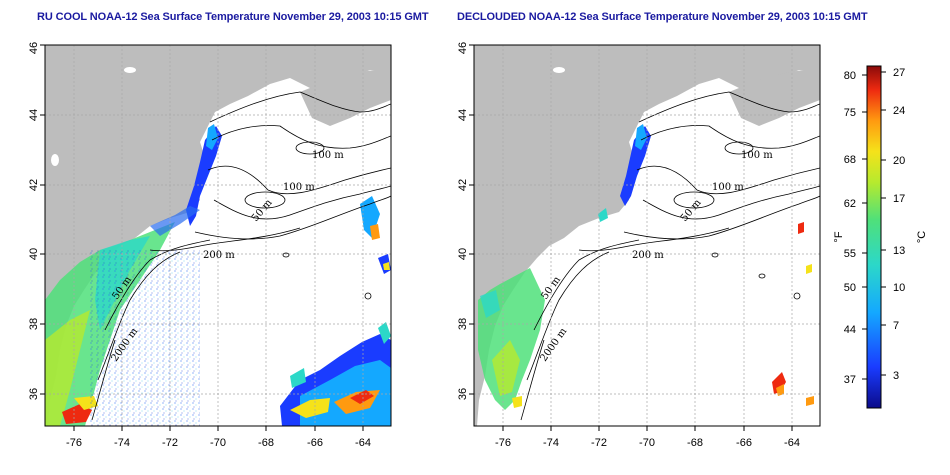 Image resolution: width=950 pixels, height=475 pixels. I want to click on celsius-unit-label: °C, so click(922, 237).